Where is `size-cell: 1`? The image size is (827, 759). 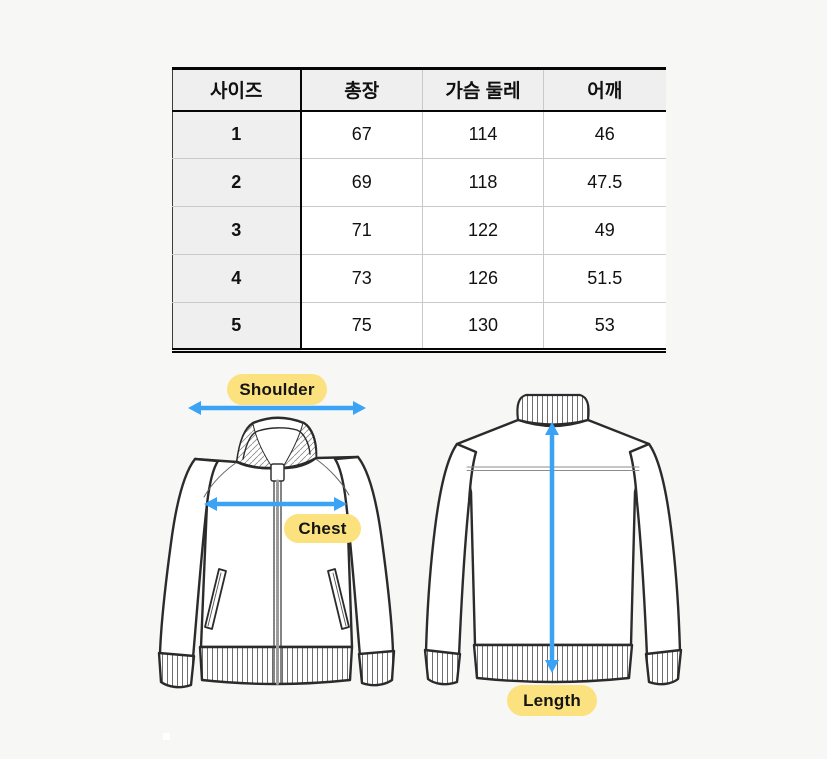 size-cell: 1 is located at coordinates (237, 134).